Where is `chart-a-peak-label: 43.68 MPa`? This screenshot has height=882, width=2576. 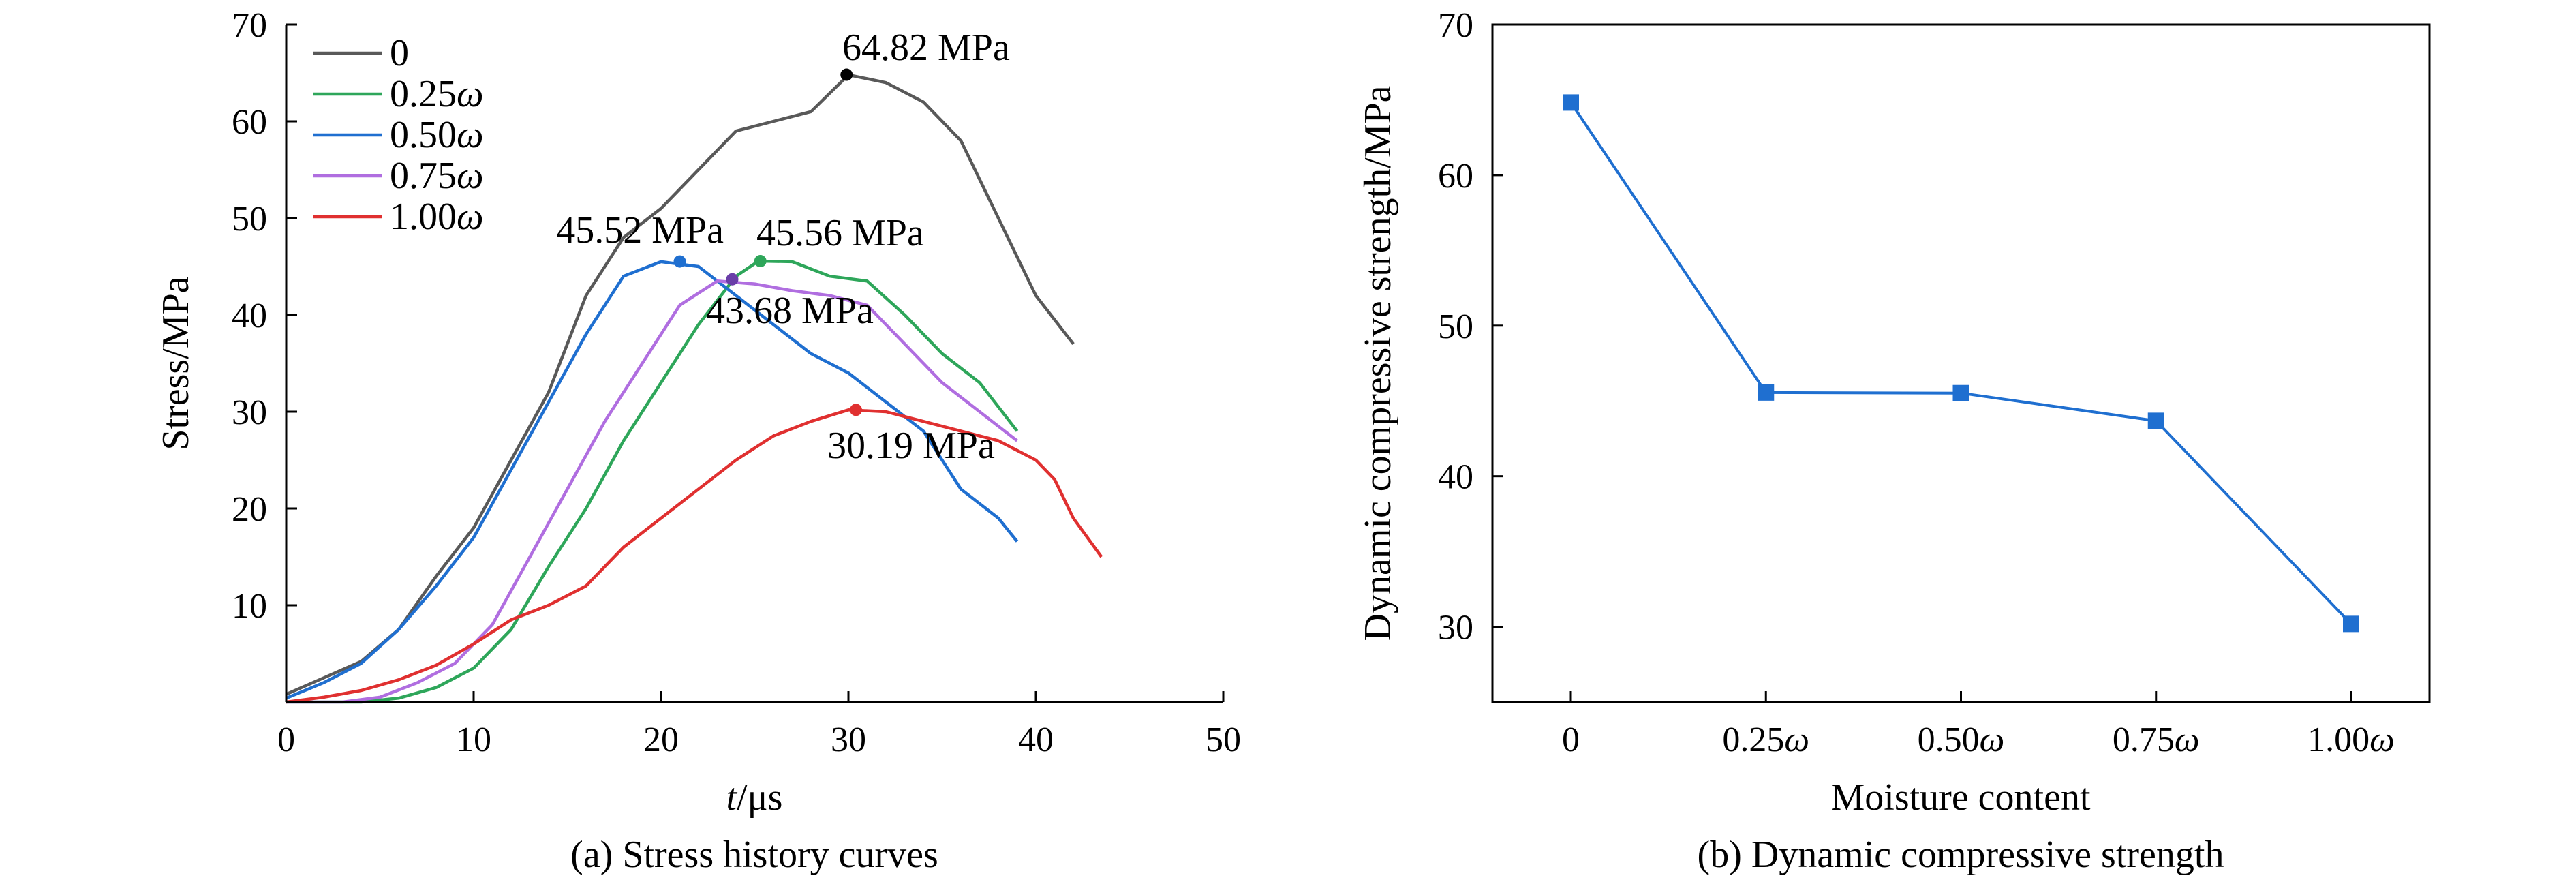 chart-a-peak-label: 43.68 MPa is located at coordinates (790, 311).